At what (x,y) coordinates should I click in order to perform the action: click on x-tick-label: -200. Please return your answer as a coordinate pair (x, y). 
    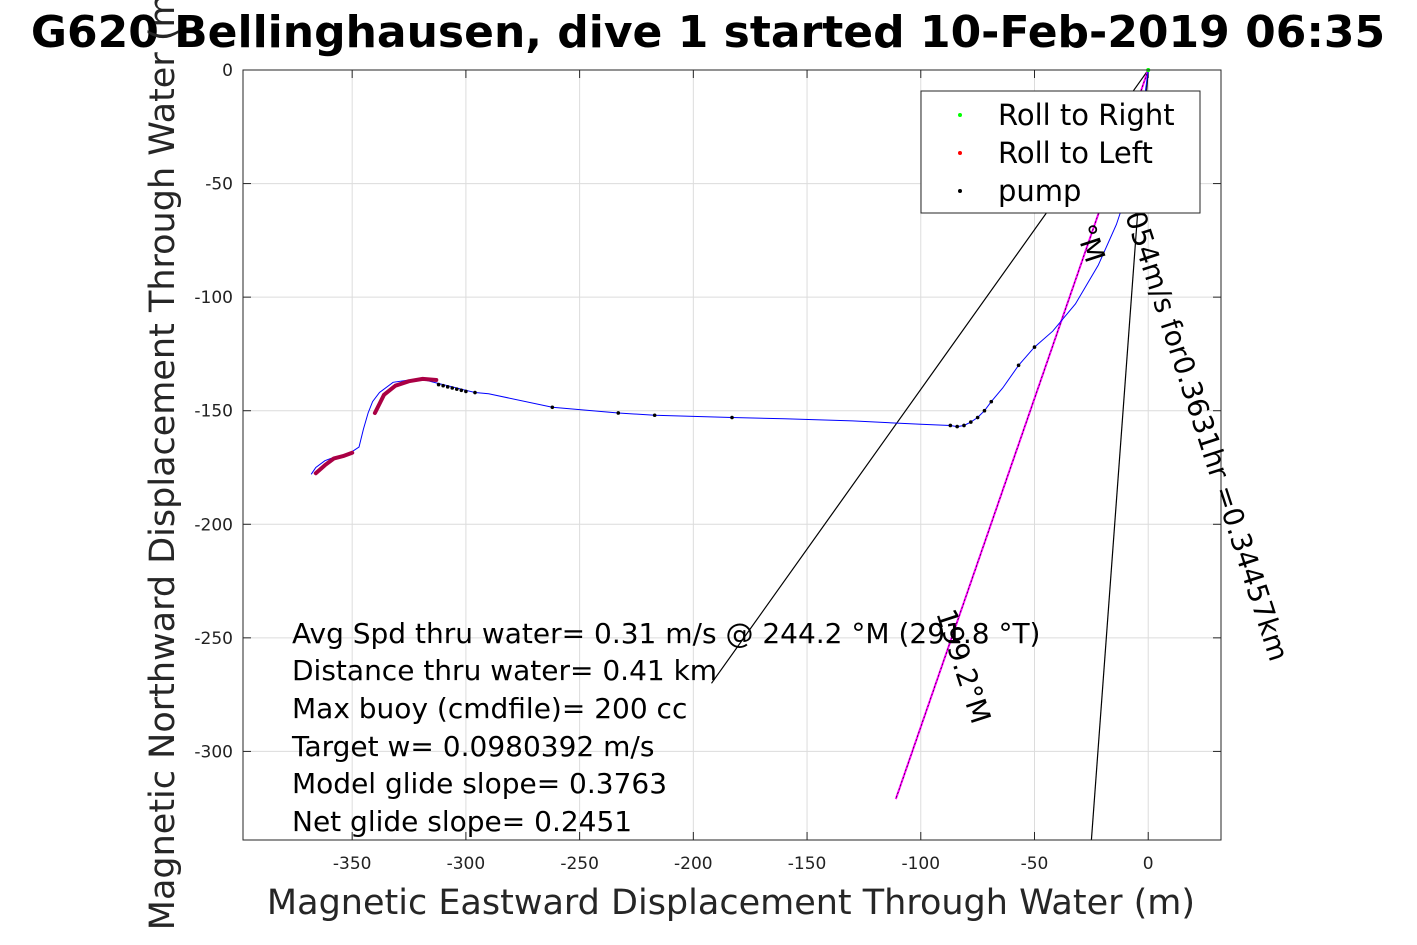
    Looking at the image, I should click on (693, 864).